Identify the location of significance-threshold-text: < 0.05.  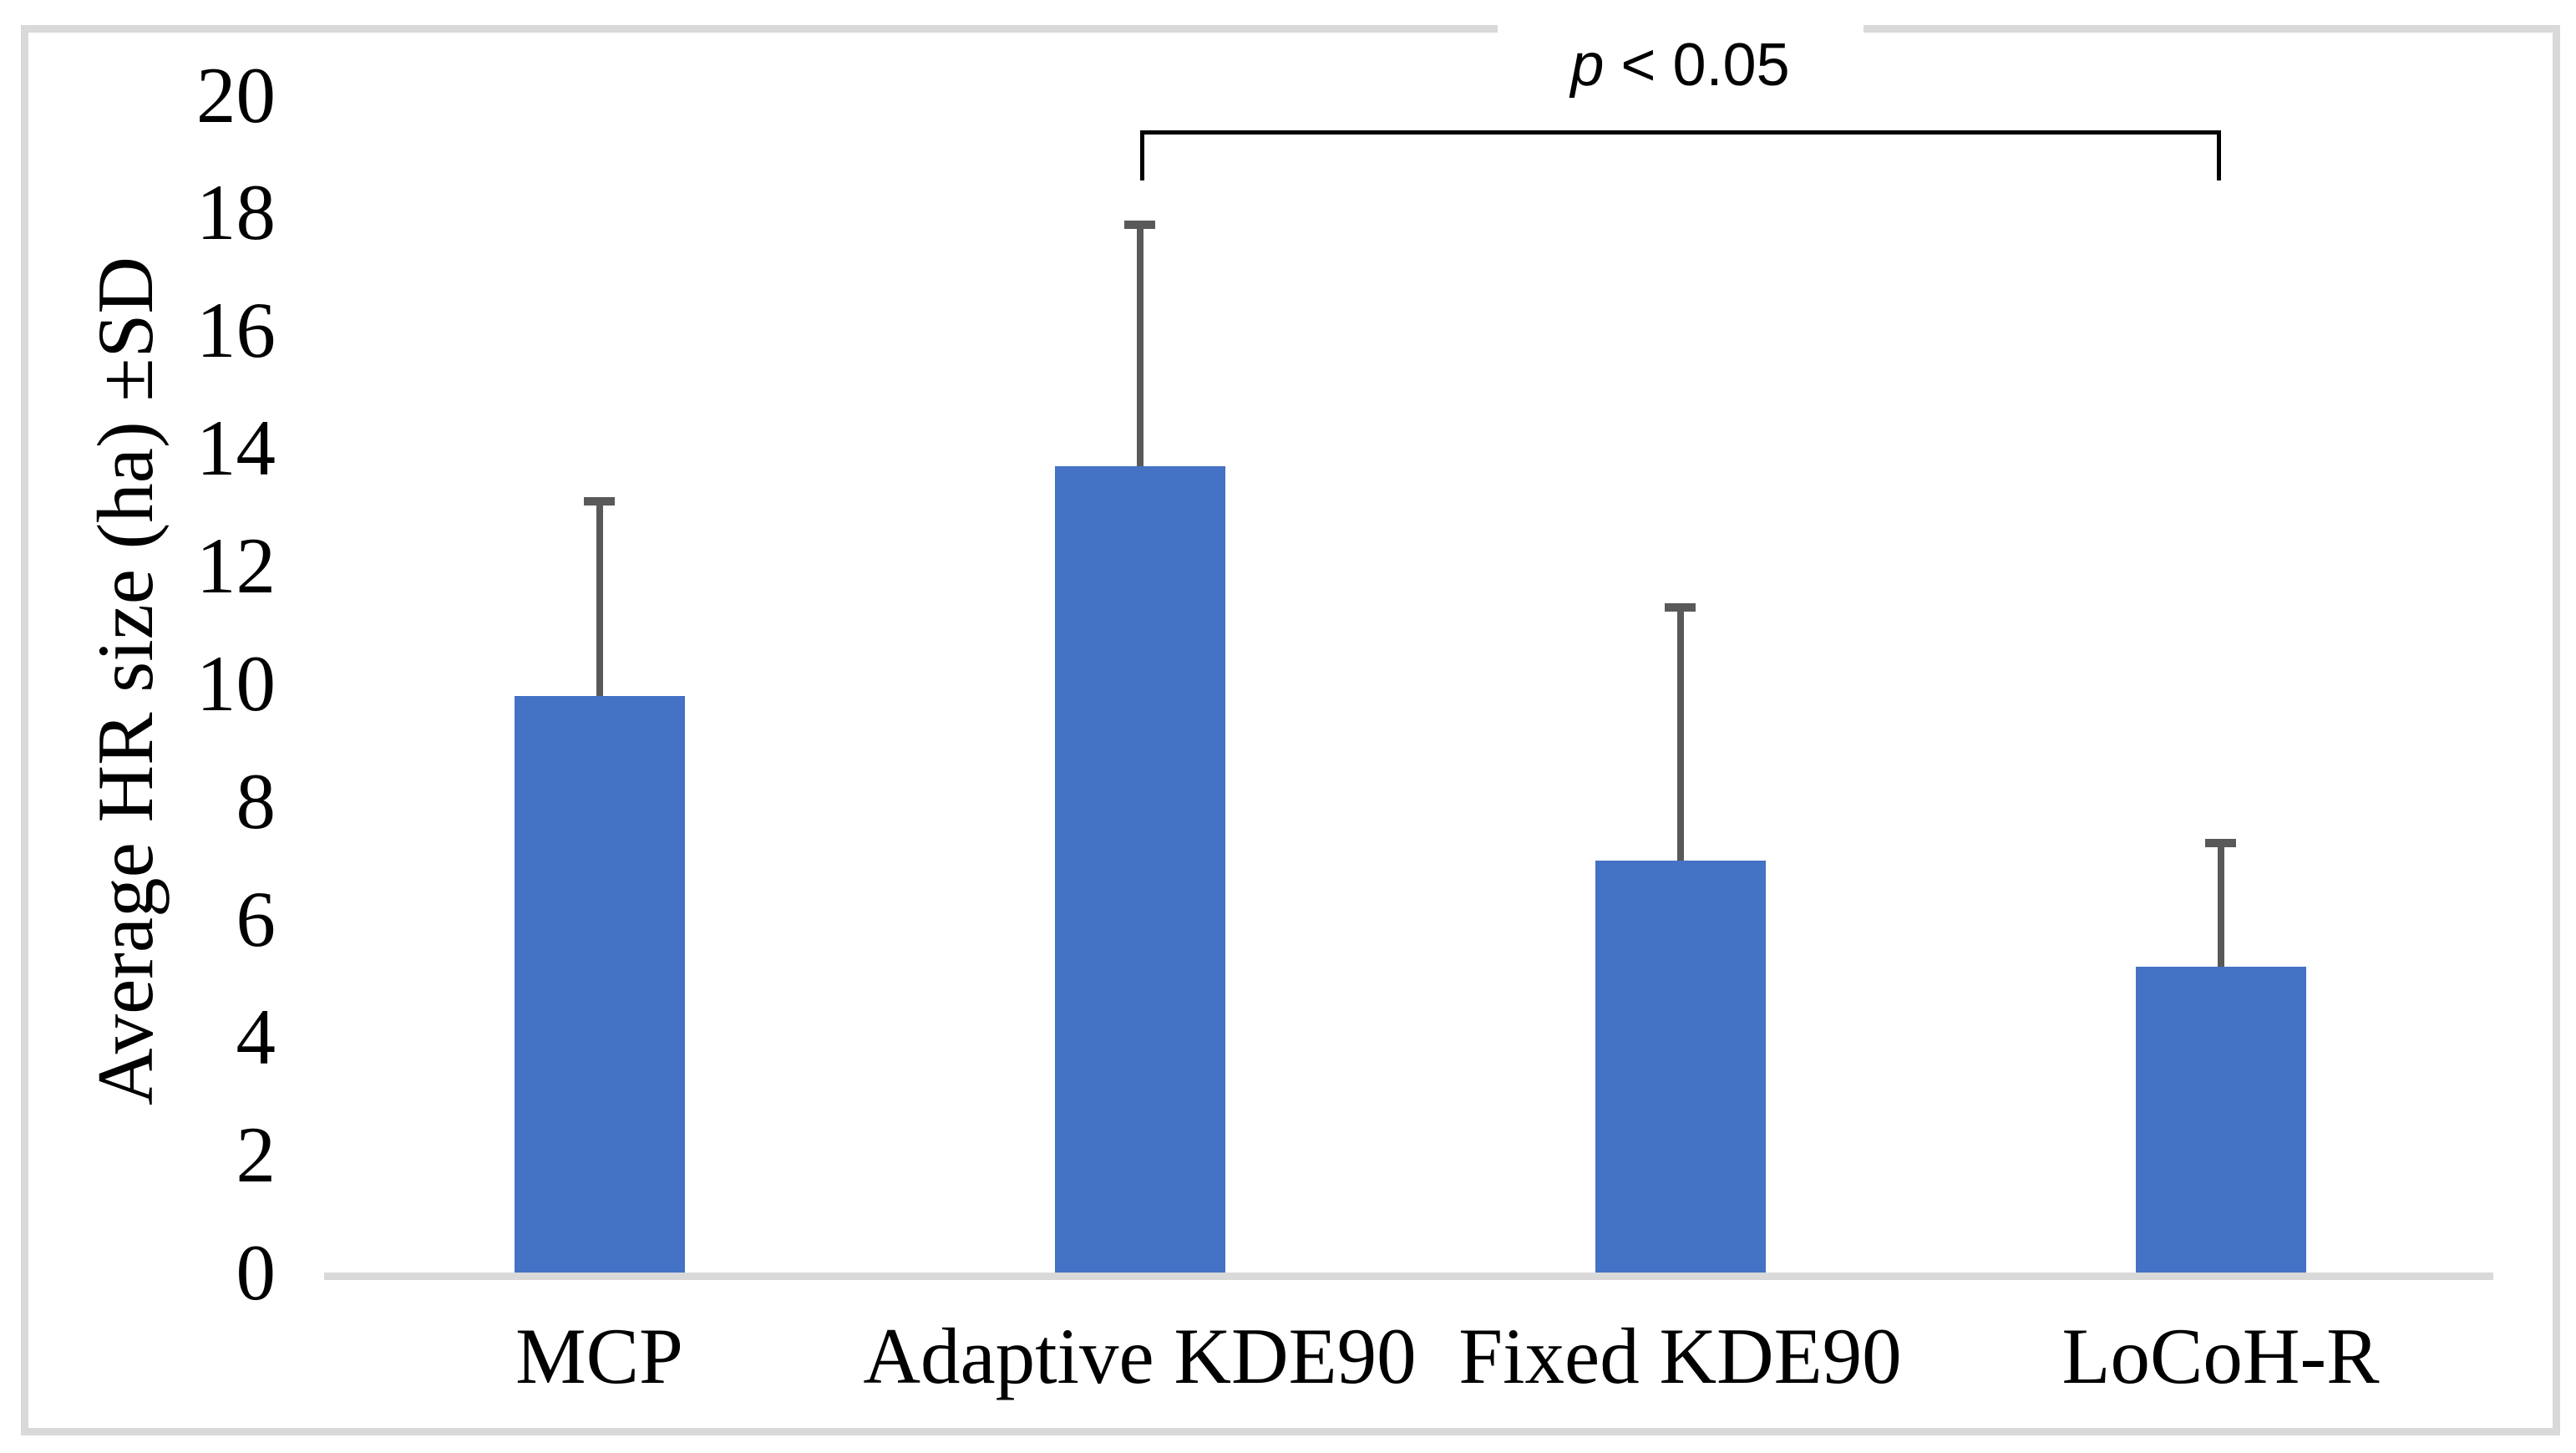
(1697, 65).